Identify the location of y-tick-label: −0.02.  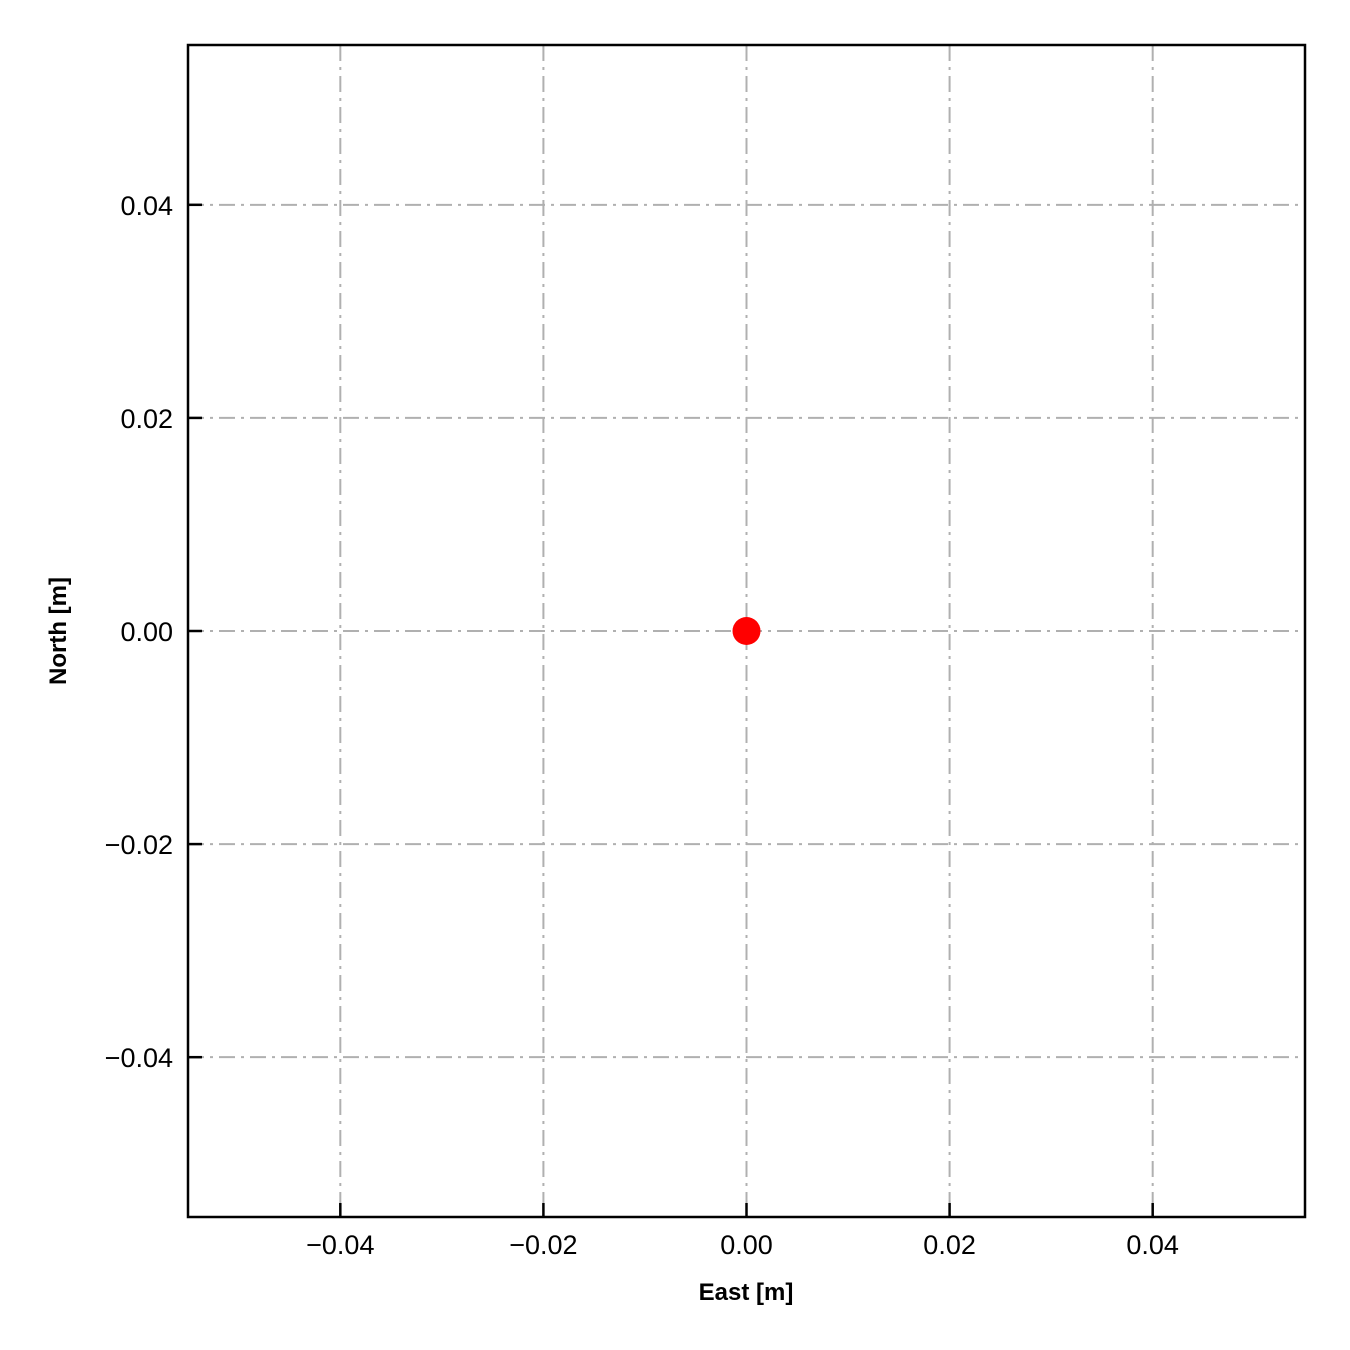
(139, 845).